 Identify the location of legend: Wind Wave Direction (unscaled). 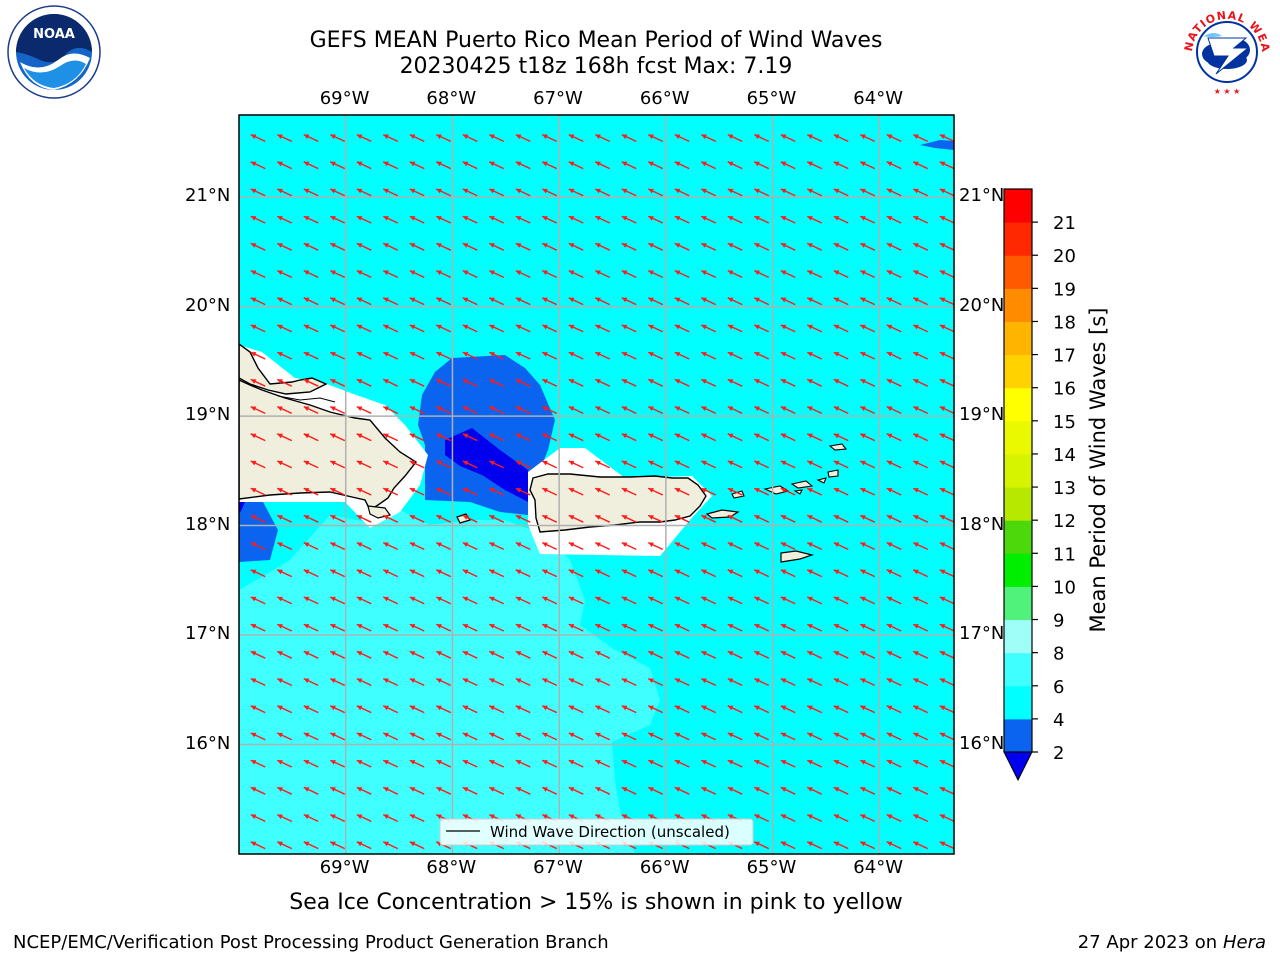
(596, 832).